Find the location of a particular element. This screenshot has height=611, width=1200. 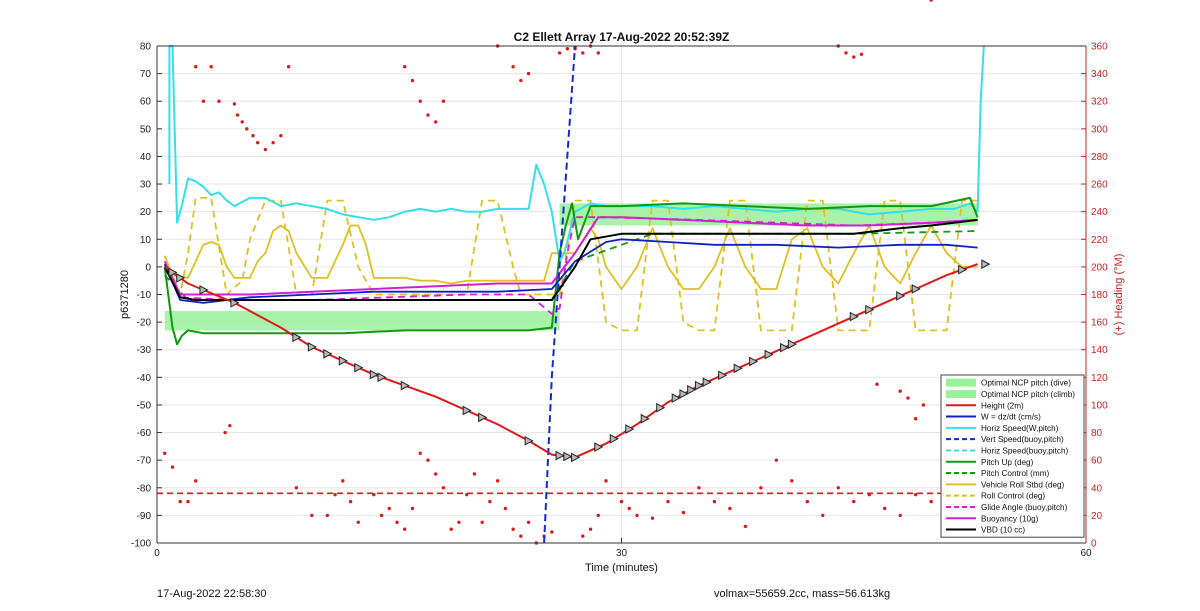

y-tick-label-left: -10 is located at coordinates (144, 295).